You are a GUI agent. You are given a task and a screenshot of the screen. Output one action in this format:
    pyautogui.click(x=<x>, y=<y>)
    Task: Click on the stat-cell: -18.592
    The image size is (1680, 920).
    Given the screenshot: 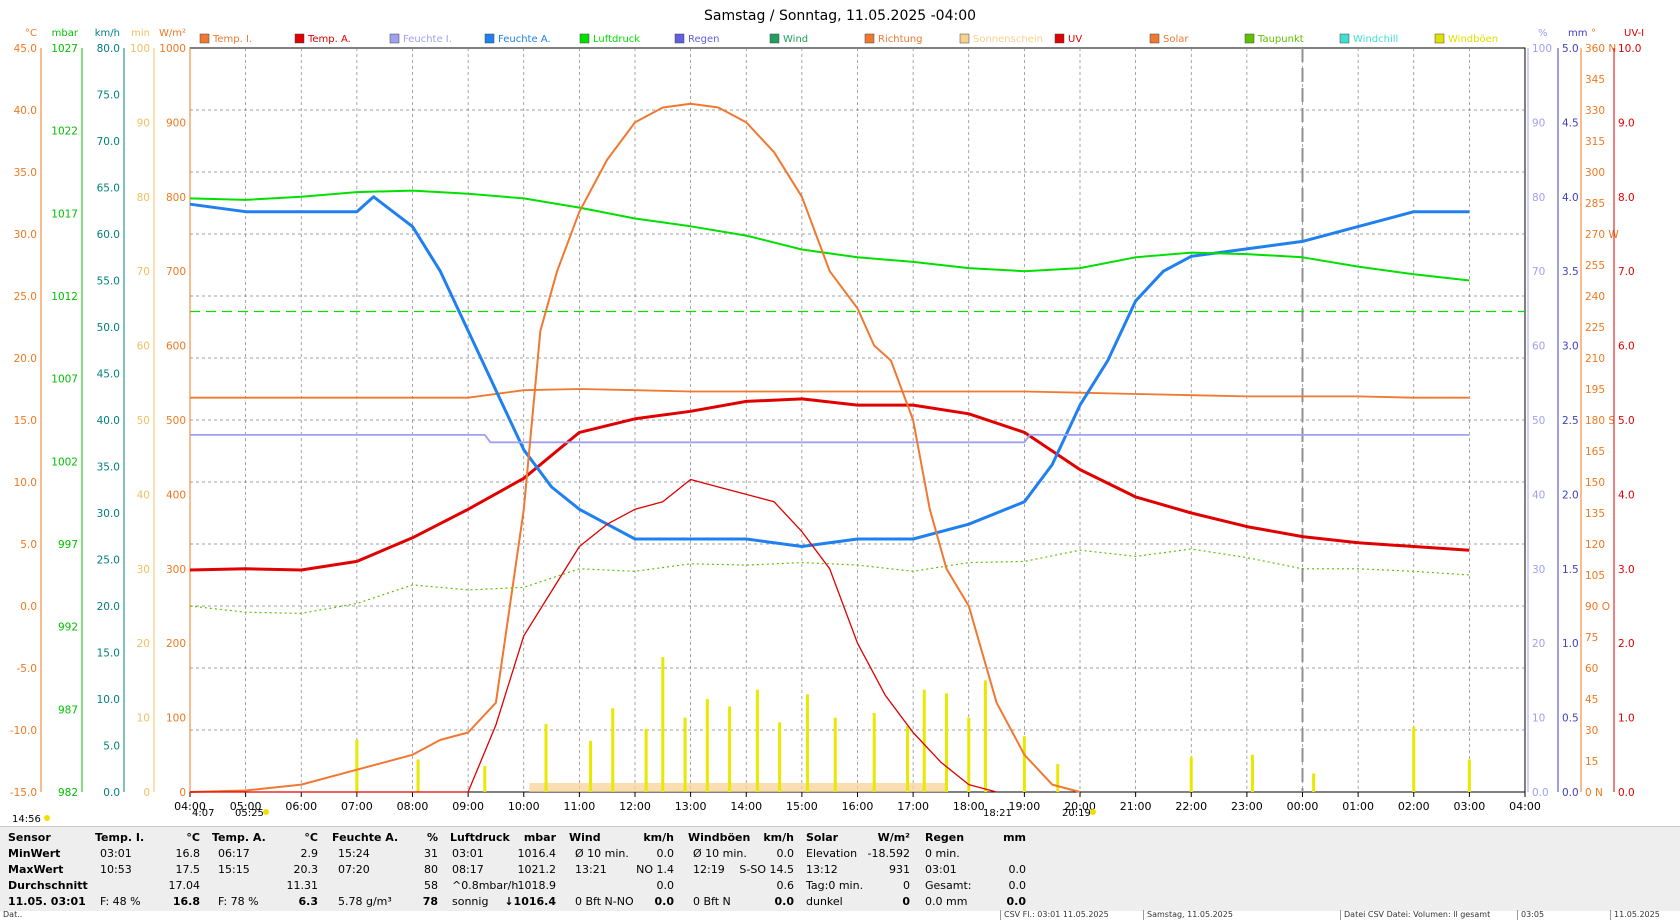 What is the action you would take?
    pyautogui.click(x=888, y=853)
    